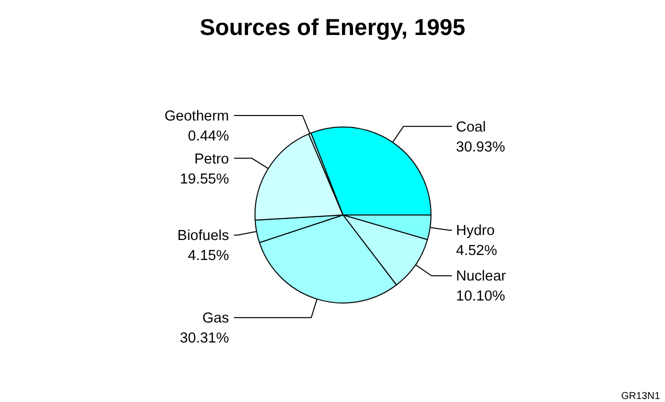 Image resolution: width=665 pixels, height=402 pixels. Describe the element at coordinates (640, 396) in the screenshot. I see `text: GR13N1` at that location.